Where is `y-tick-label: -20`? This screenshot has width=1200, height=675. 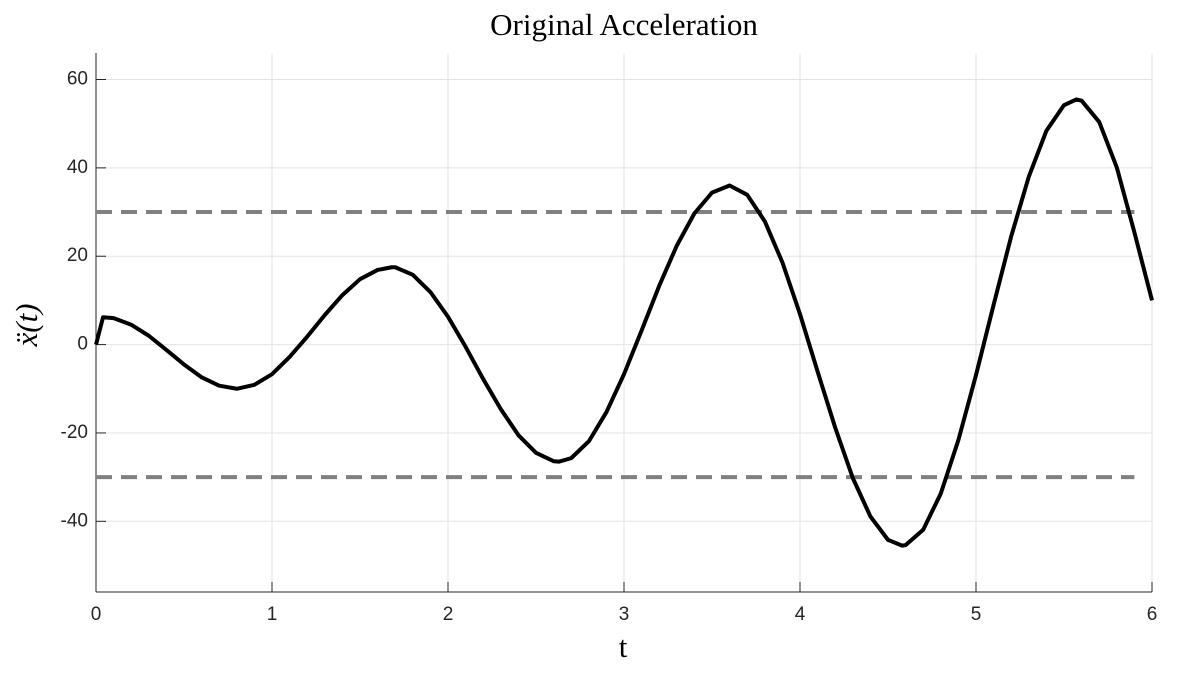 y-tick-label: -20 is located at coordinates (74, 432).